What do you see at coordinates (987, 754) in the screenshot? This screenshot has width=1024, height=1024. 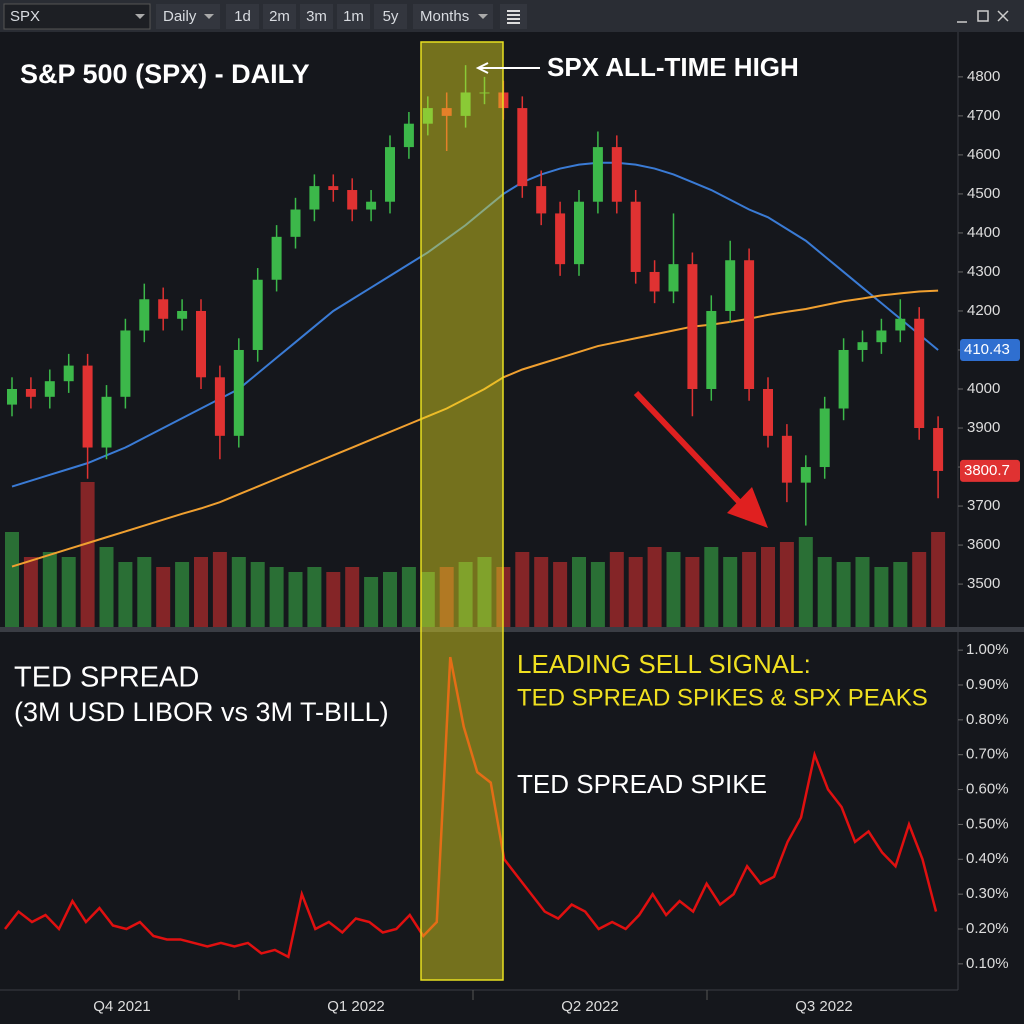 I see `y-tick-label: 0.70%` at bounding box center [987, 754].